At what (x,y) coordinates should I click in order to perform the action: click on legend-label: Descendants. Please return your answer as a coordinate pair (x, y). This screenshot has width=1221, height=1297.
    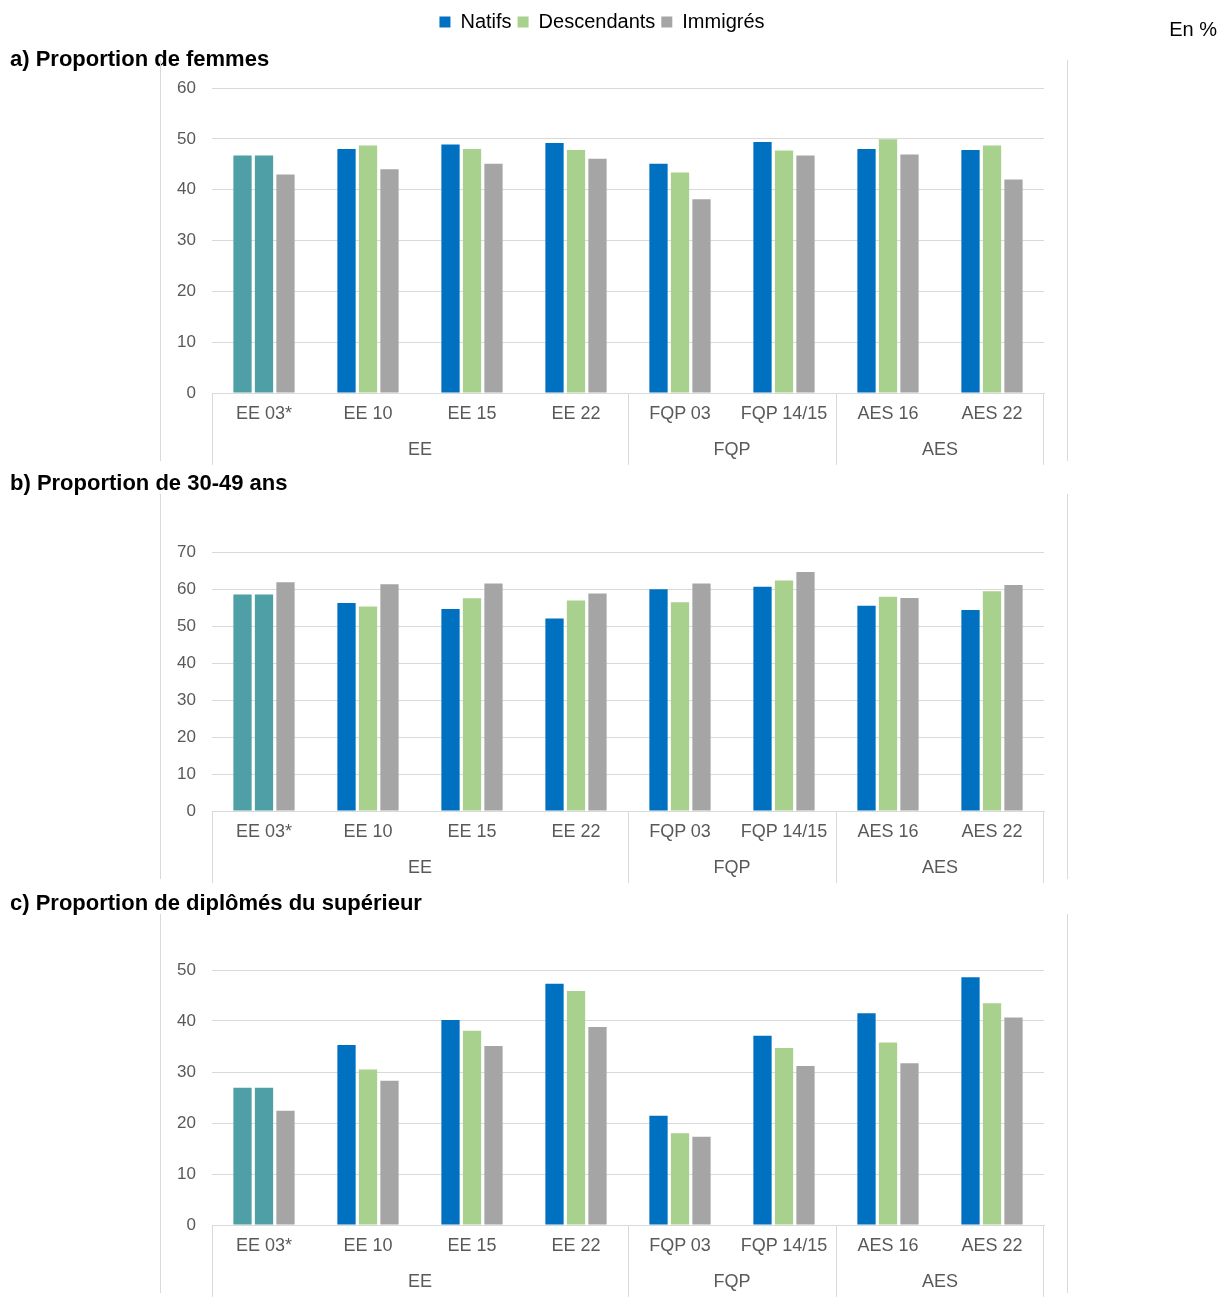
    Looking at the image, I should click on (597, 20).